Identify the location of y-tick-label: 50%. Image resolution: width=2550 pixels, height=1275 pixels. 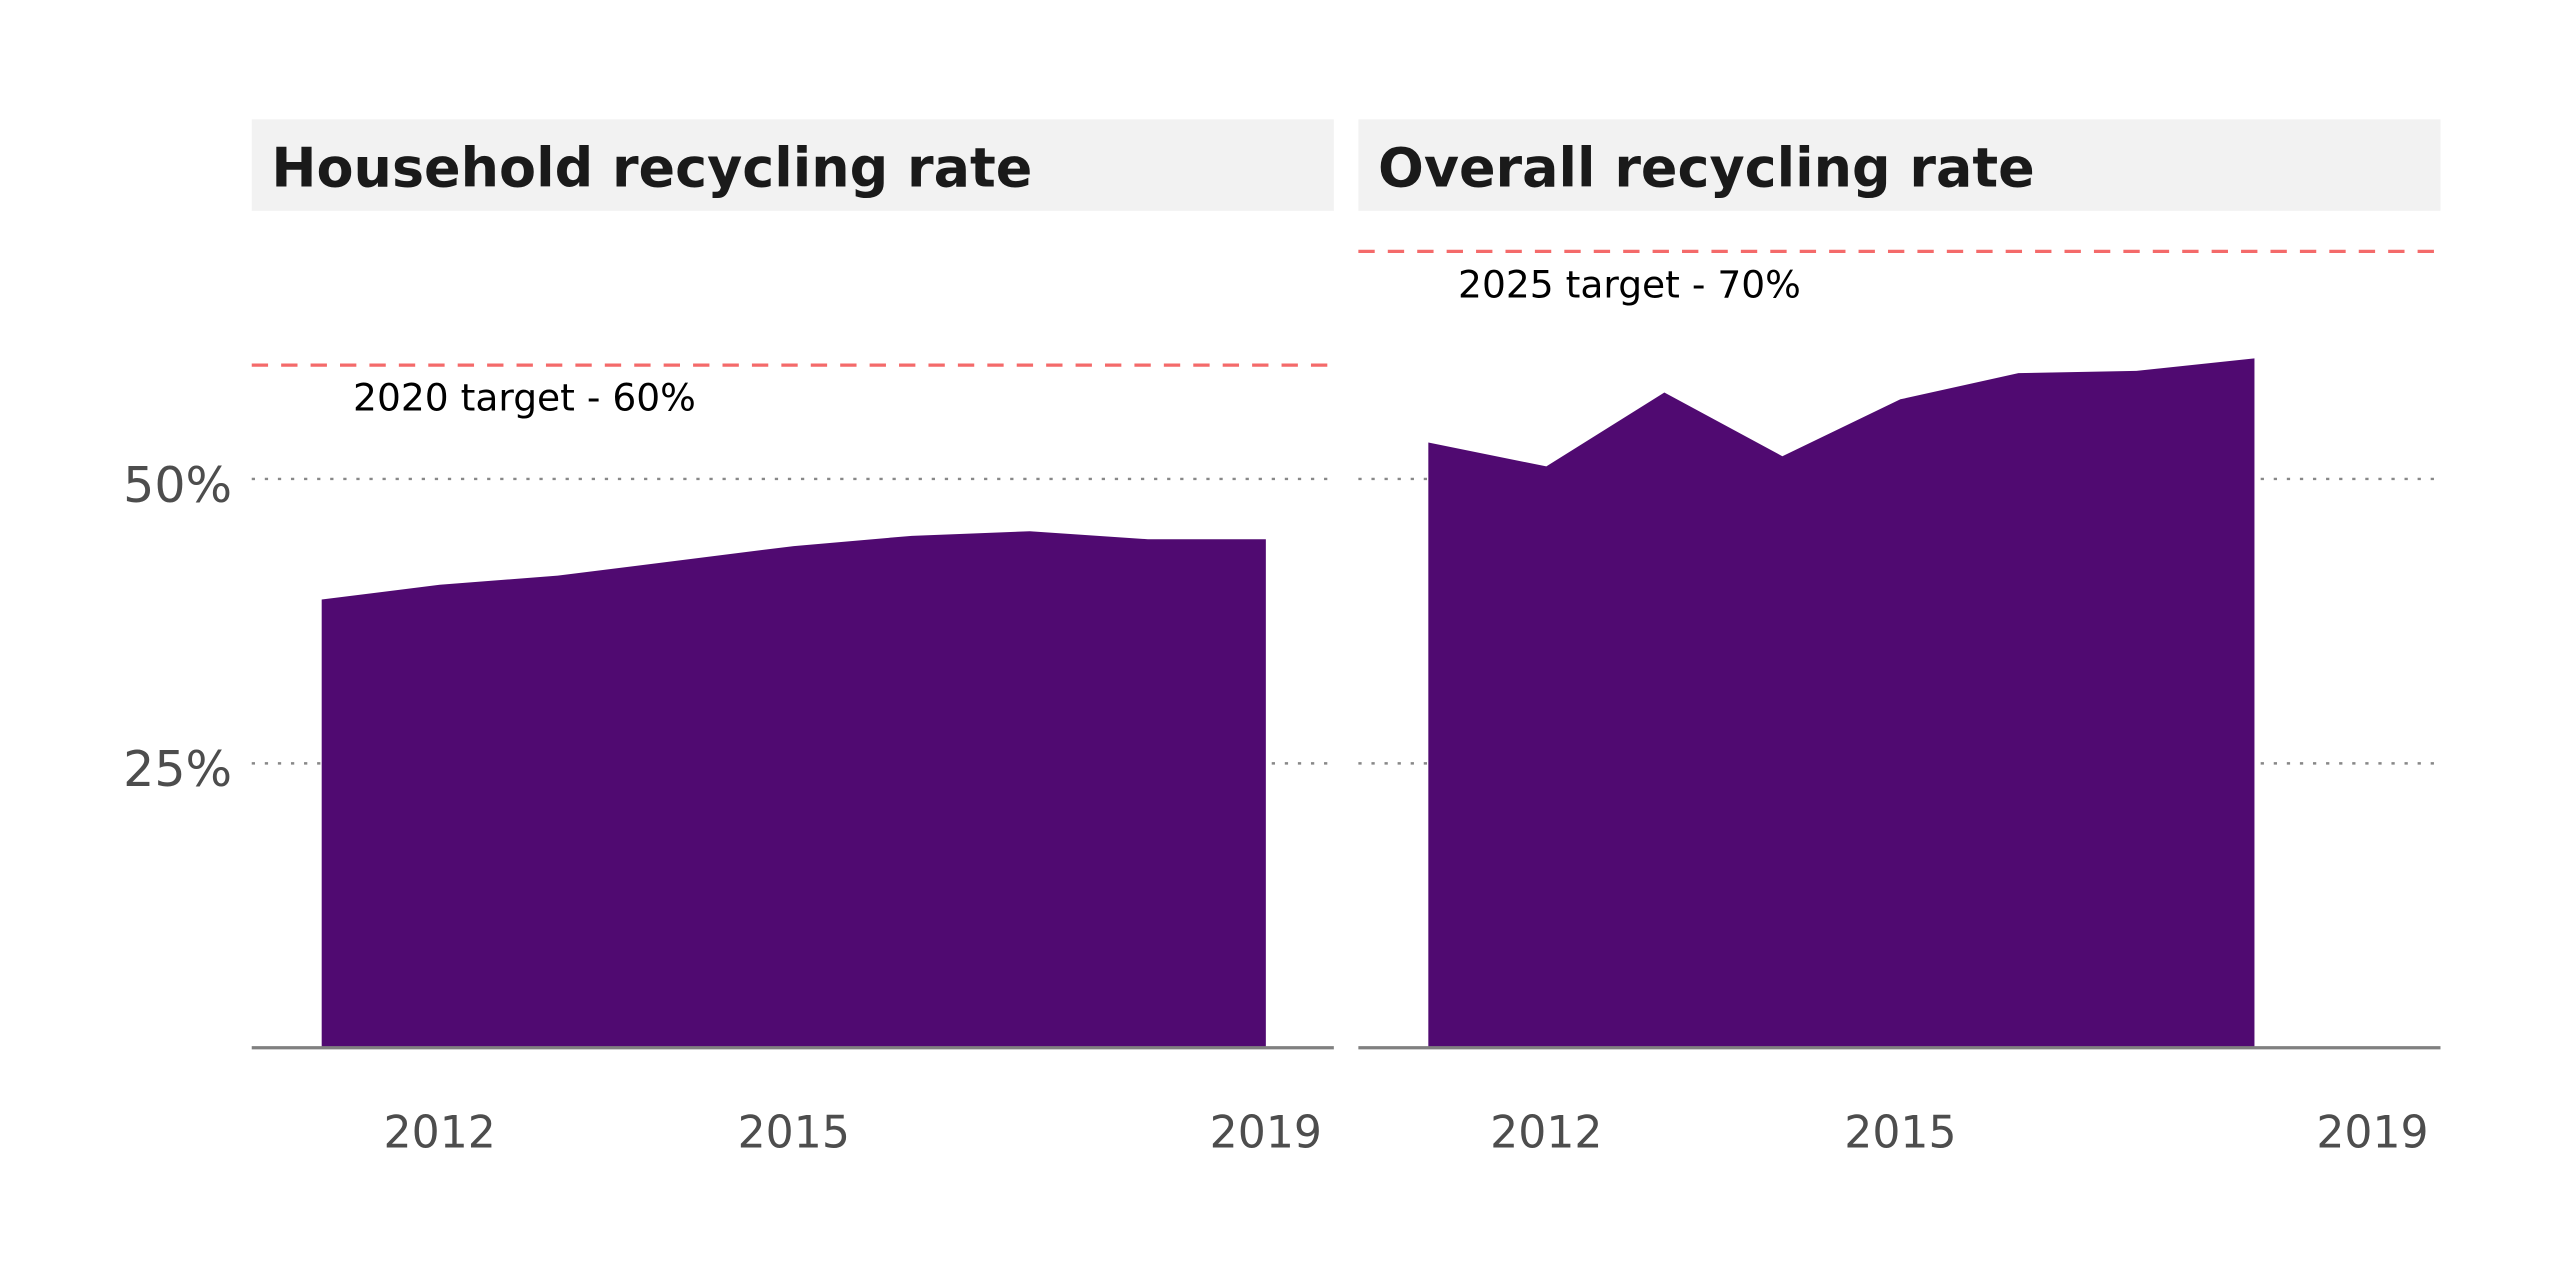
(177, 485).